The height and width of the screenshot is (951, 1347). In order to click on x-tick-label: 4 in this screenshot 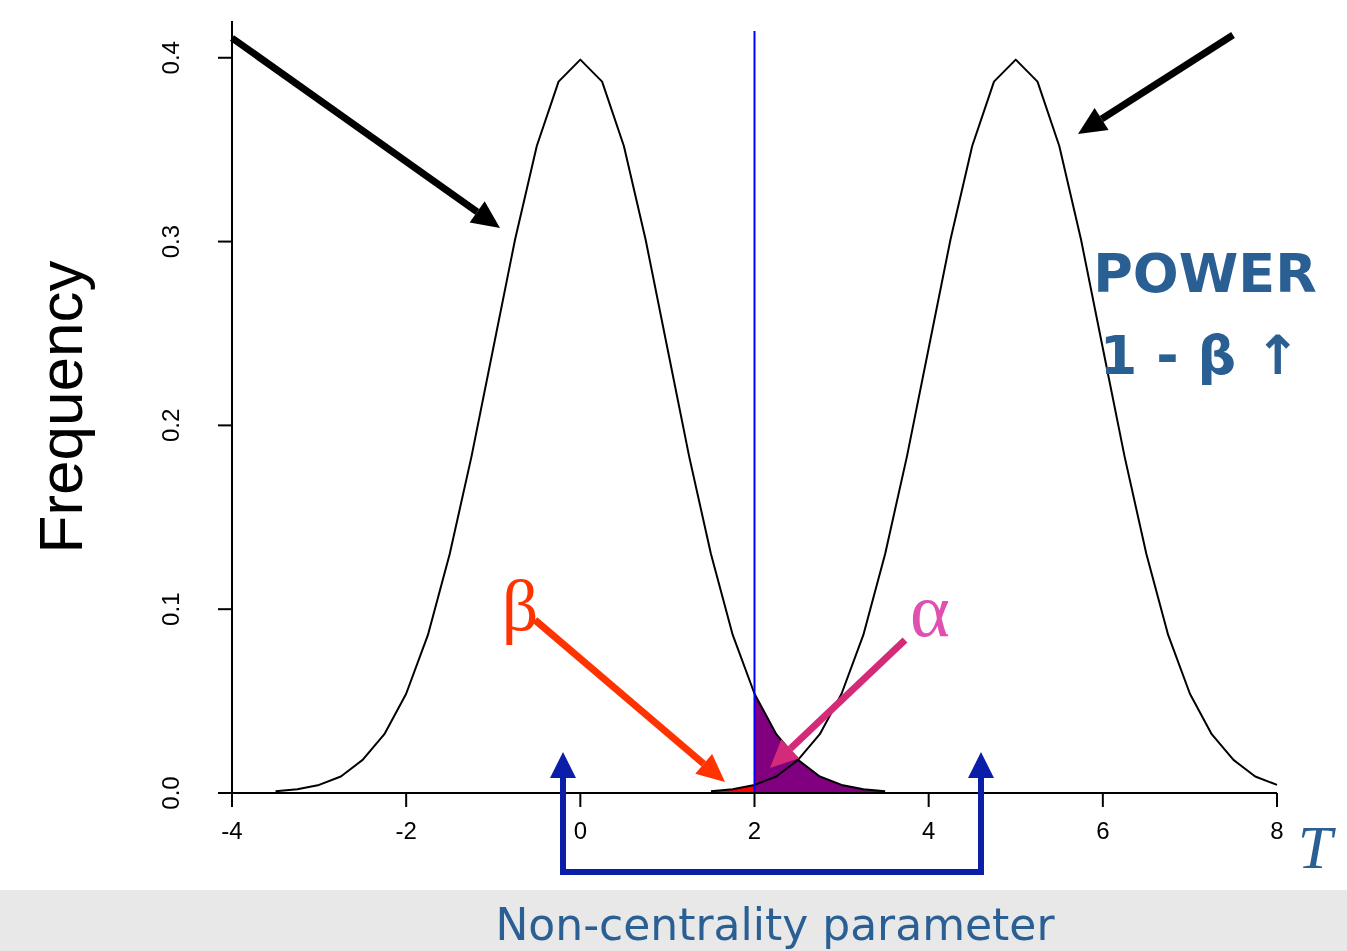, I will do `click(928, 830)`.